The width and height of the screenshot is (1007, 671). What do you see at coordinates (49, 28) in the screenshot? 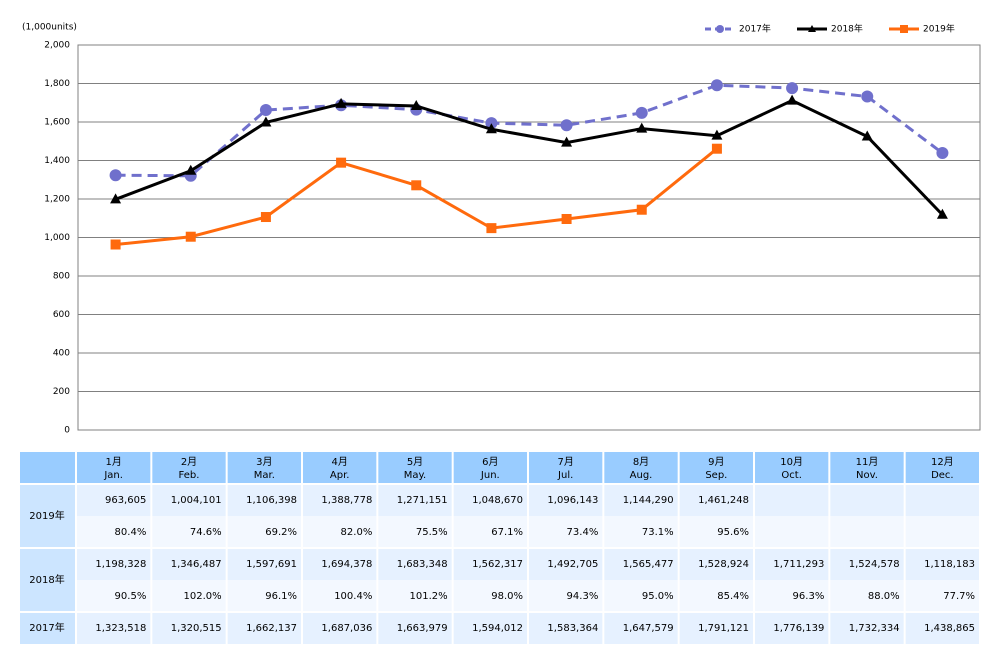
I see `y-unit-label: (1,000units)` at bounding box center [49, 28].